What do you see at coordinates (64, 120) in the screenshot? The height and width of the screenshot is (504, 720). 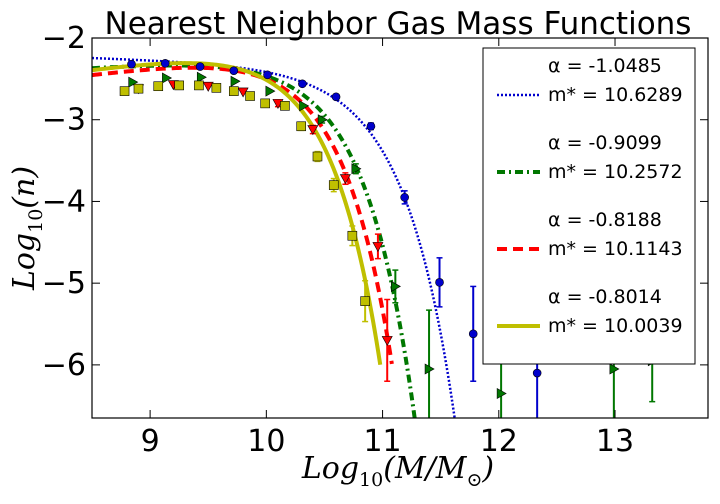 I see `y-tick-label: −3` at bounding box center [64, 120].